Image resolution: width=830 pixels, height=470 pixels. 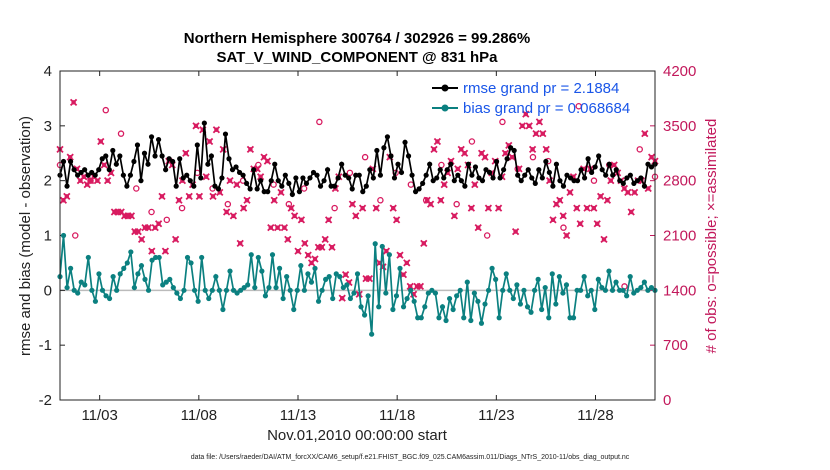 I want to click on legend-rmse-marker, so click(x=445, y=88).